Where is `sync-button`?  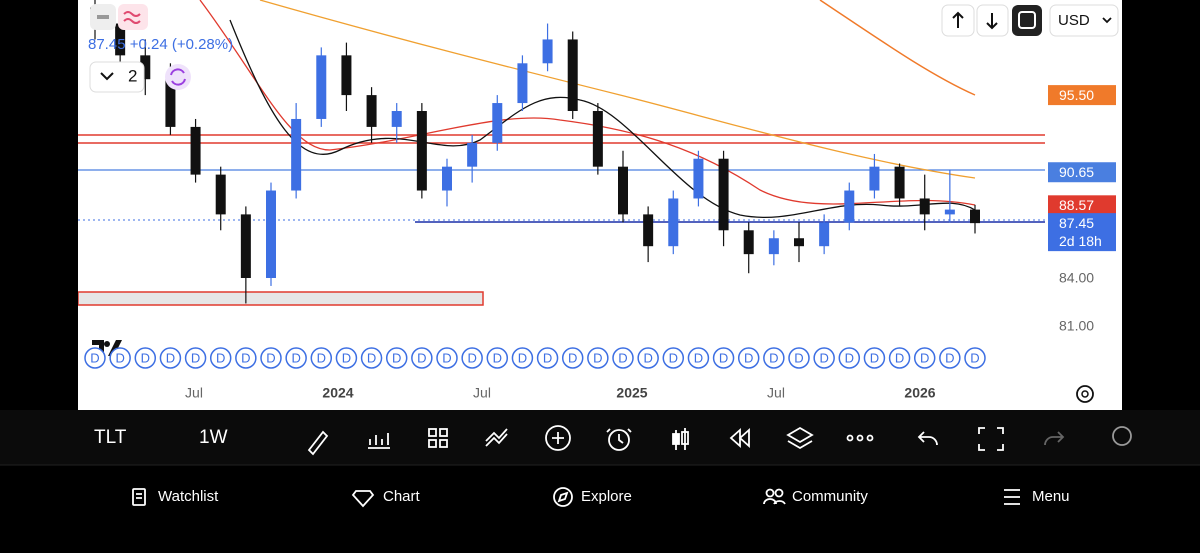 sync-button is located at coordinates (178, 77).